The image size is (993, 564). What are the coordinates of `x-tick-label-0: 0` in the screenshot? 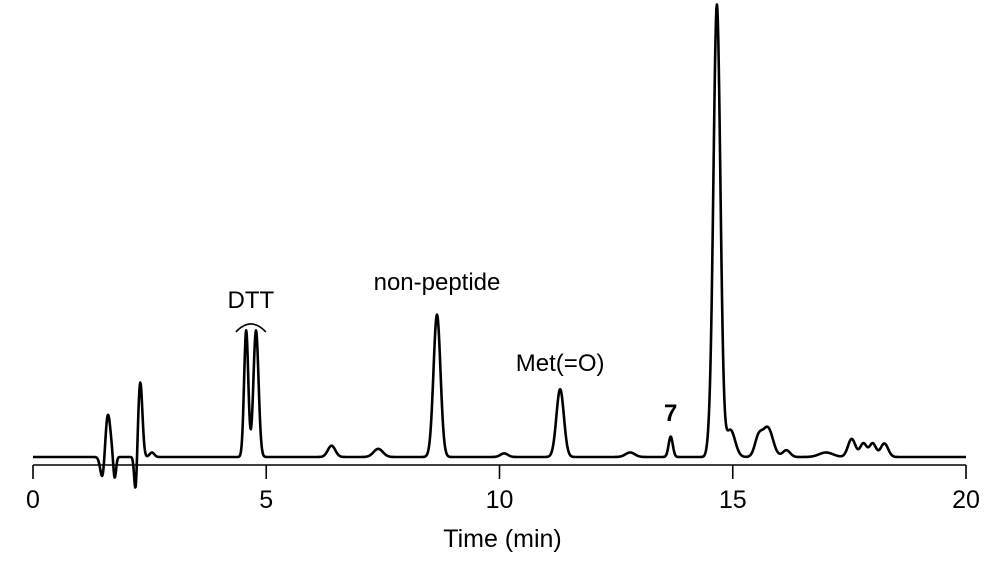 It's located at (33, 500).